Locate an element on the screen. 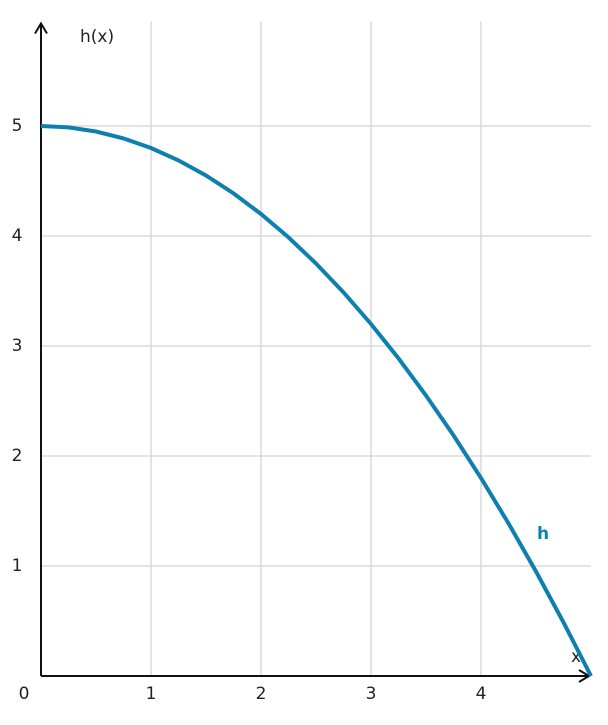  y-tick-label: 4 is located at coordinates (17, 236).